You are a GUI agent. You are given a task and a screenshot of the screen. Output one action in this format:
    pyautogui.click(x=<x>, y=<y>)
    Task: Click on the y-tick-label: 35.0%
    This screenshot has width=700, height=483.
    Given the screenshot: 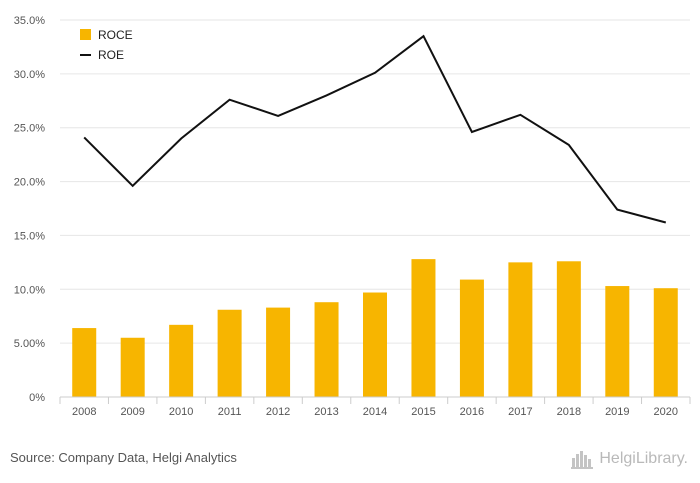 What is the action you would take?
    pyautogui.click(x=29, y=21)
    